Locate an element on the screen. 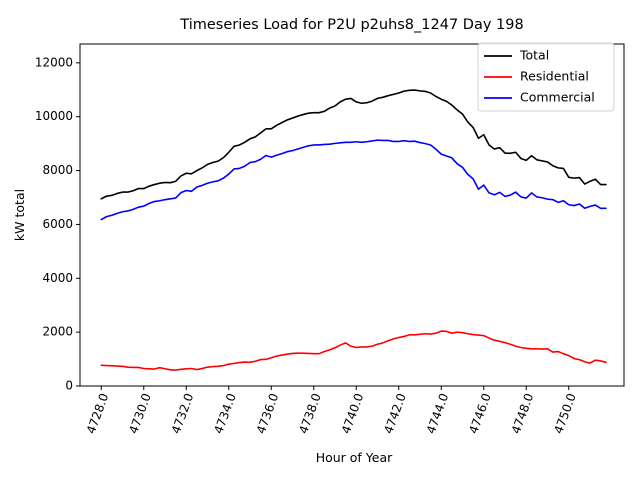  y-tick-label: 4000 is located at coordinates (57, 278).